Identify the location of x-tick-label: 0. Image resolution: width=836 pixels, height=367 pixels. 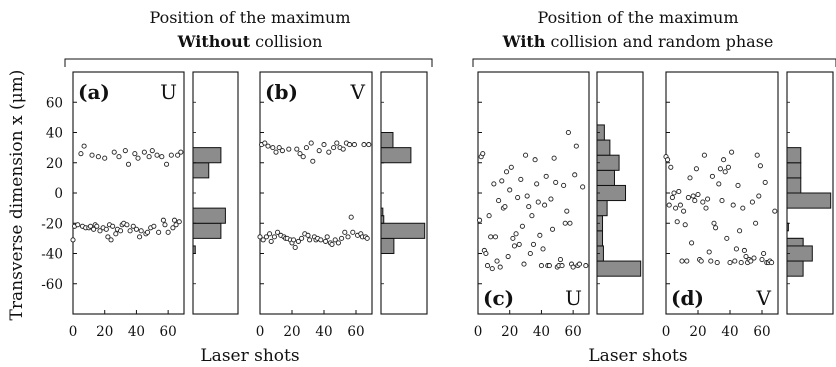
(73, 332).